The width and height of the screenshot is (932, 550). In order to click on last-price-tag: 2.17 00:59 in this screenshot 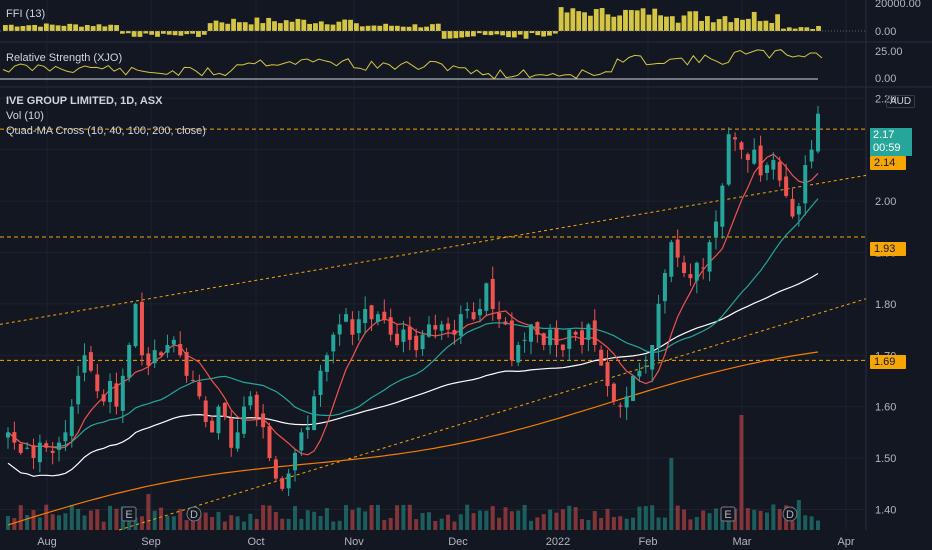, I will do `click(891, 142)`.